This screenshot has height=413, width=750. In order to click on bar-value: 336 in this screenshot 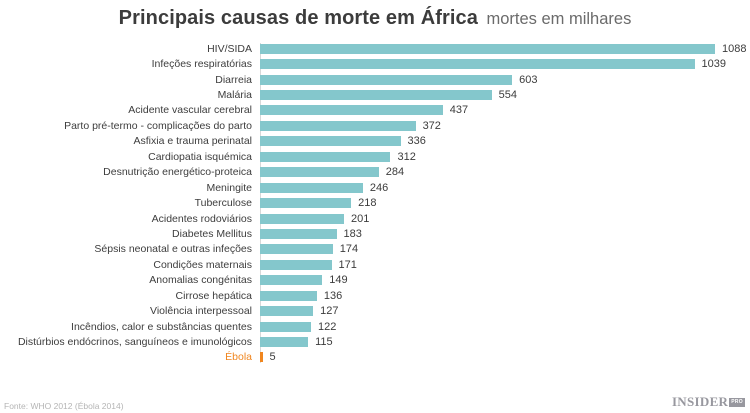, I will do `click(416, 141)`.